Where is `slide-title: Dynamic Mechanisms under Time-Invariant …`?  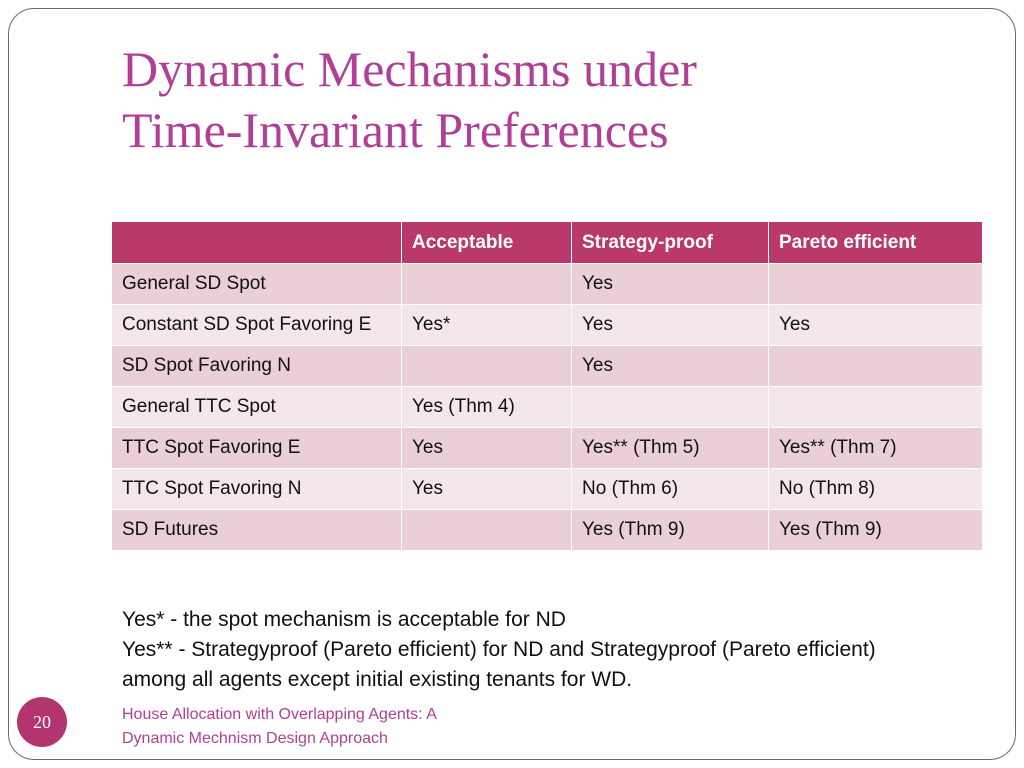
slide-title: Dynamic Mechanisms under Time-Invariant … is located at coordinates (562, 100).